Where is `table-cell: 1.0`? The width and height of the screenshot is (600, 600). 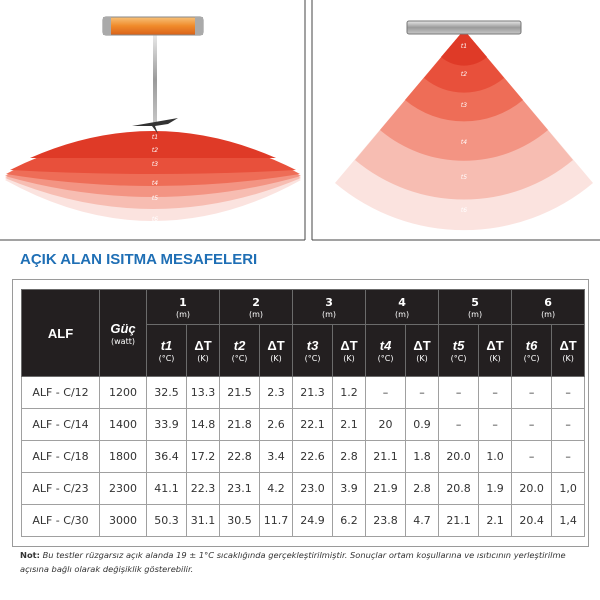
table-cell: 1.0 is located at coordinates (495, 456).